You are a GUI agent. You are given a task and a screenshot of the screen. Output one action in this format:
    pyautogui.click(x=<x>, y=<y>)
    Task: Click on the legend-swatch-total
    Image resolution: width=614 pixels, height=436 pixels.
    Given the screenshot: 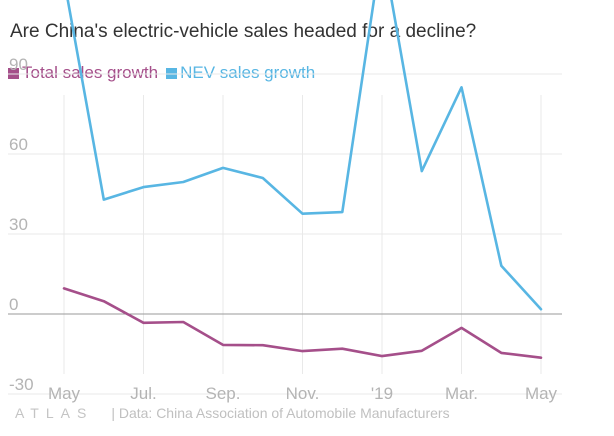 What is the action you would take?
    pyautogui.click(x=13, y=73)
    